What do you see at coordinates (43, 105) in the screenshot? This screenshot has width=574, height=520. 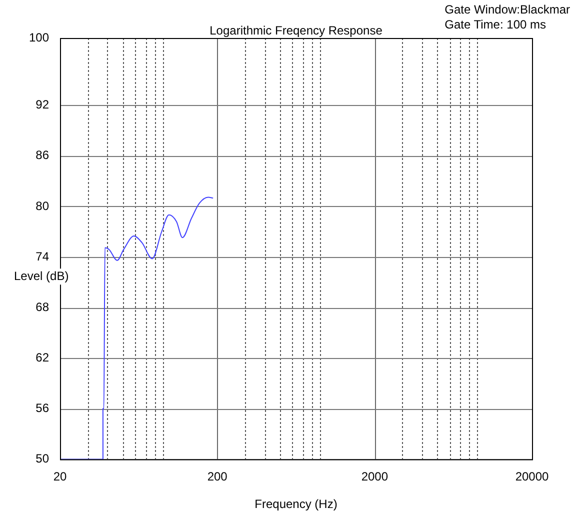 I see `y-tick-label: 92` at bounding box center [43, 105].